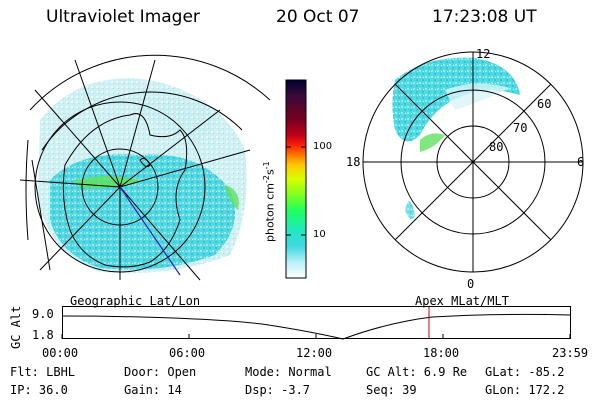 Image resolution: width=600 pixels, height=400 pixels. Describe the element at coordinates (353, 162) in the screenshot. I see `mlt-label-18: 18` at that location.